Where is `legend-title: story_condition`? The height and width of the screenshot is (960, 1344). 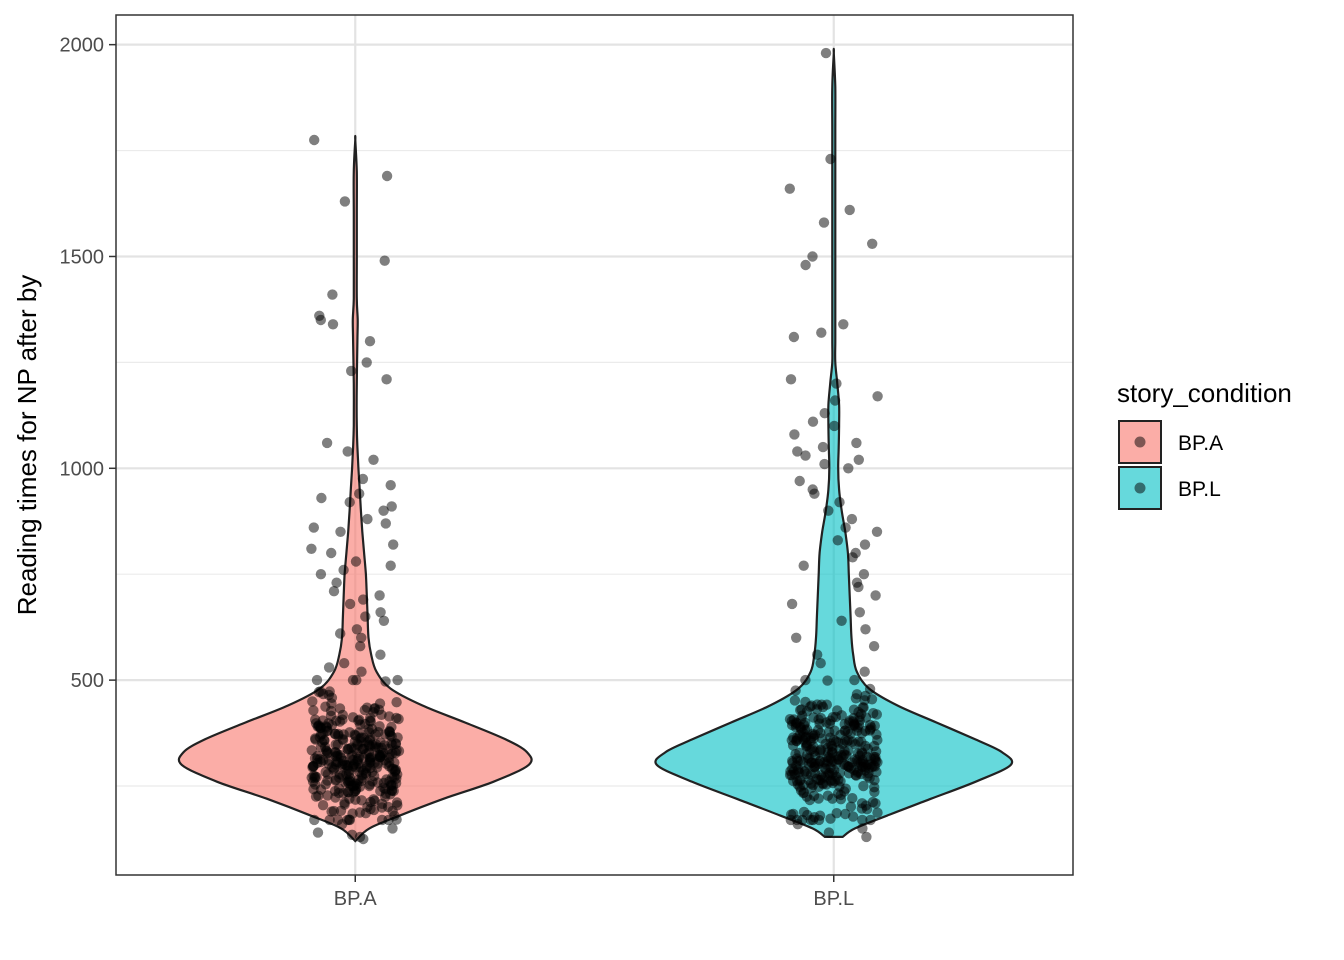 legend-title: story_condition is located at coordinates (1204, 393).